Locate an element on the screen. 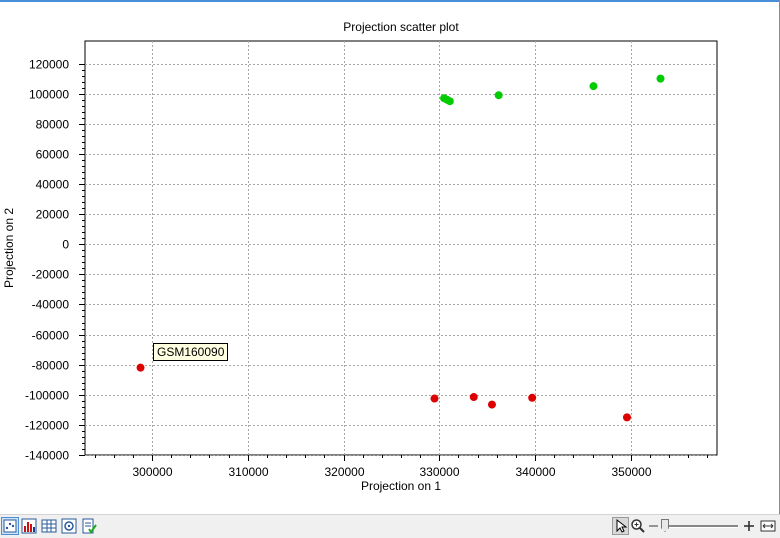  scatter-view-icon is located at coordinates (10, 526).